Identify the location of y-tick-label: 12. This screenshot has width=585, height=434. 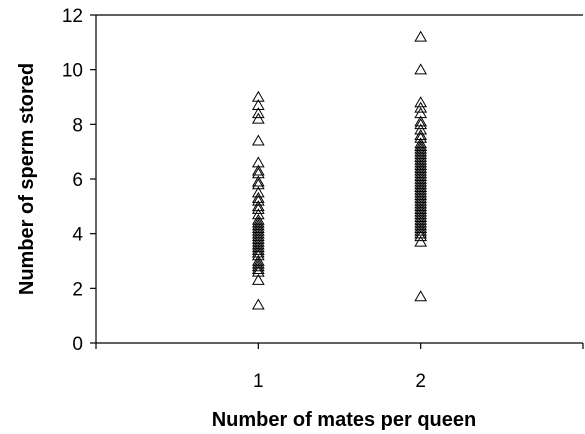
(72, 16).